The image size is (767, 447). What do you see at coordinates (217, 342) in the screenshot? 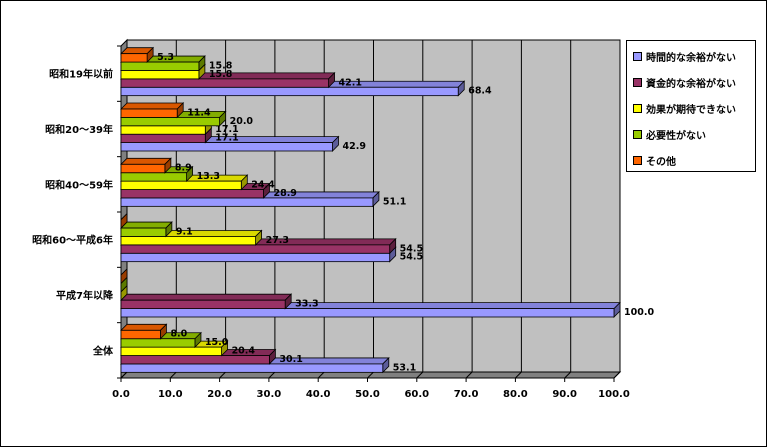
I see `data-label: 15.0` at bounding box center [217, 342].